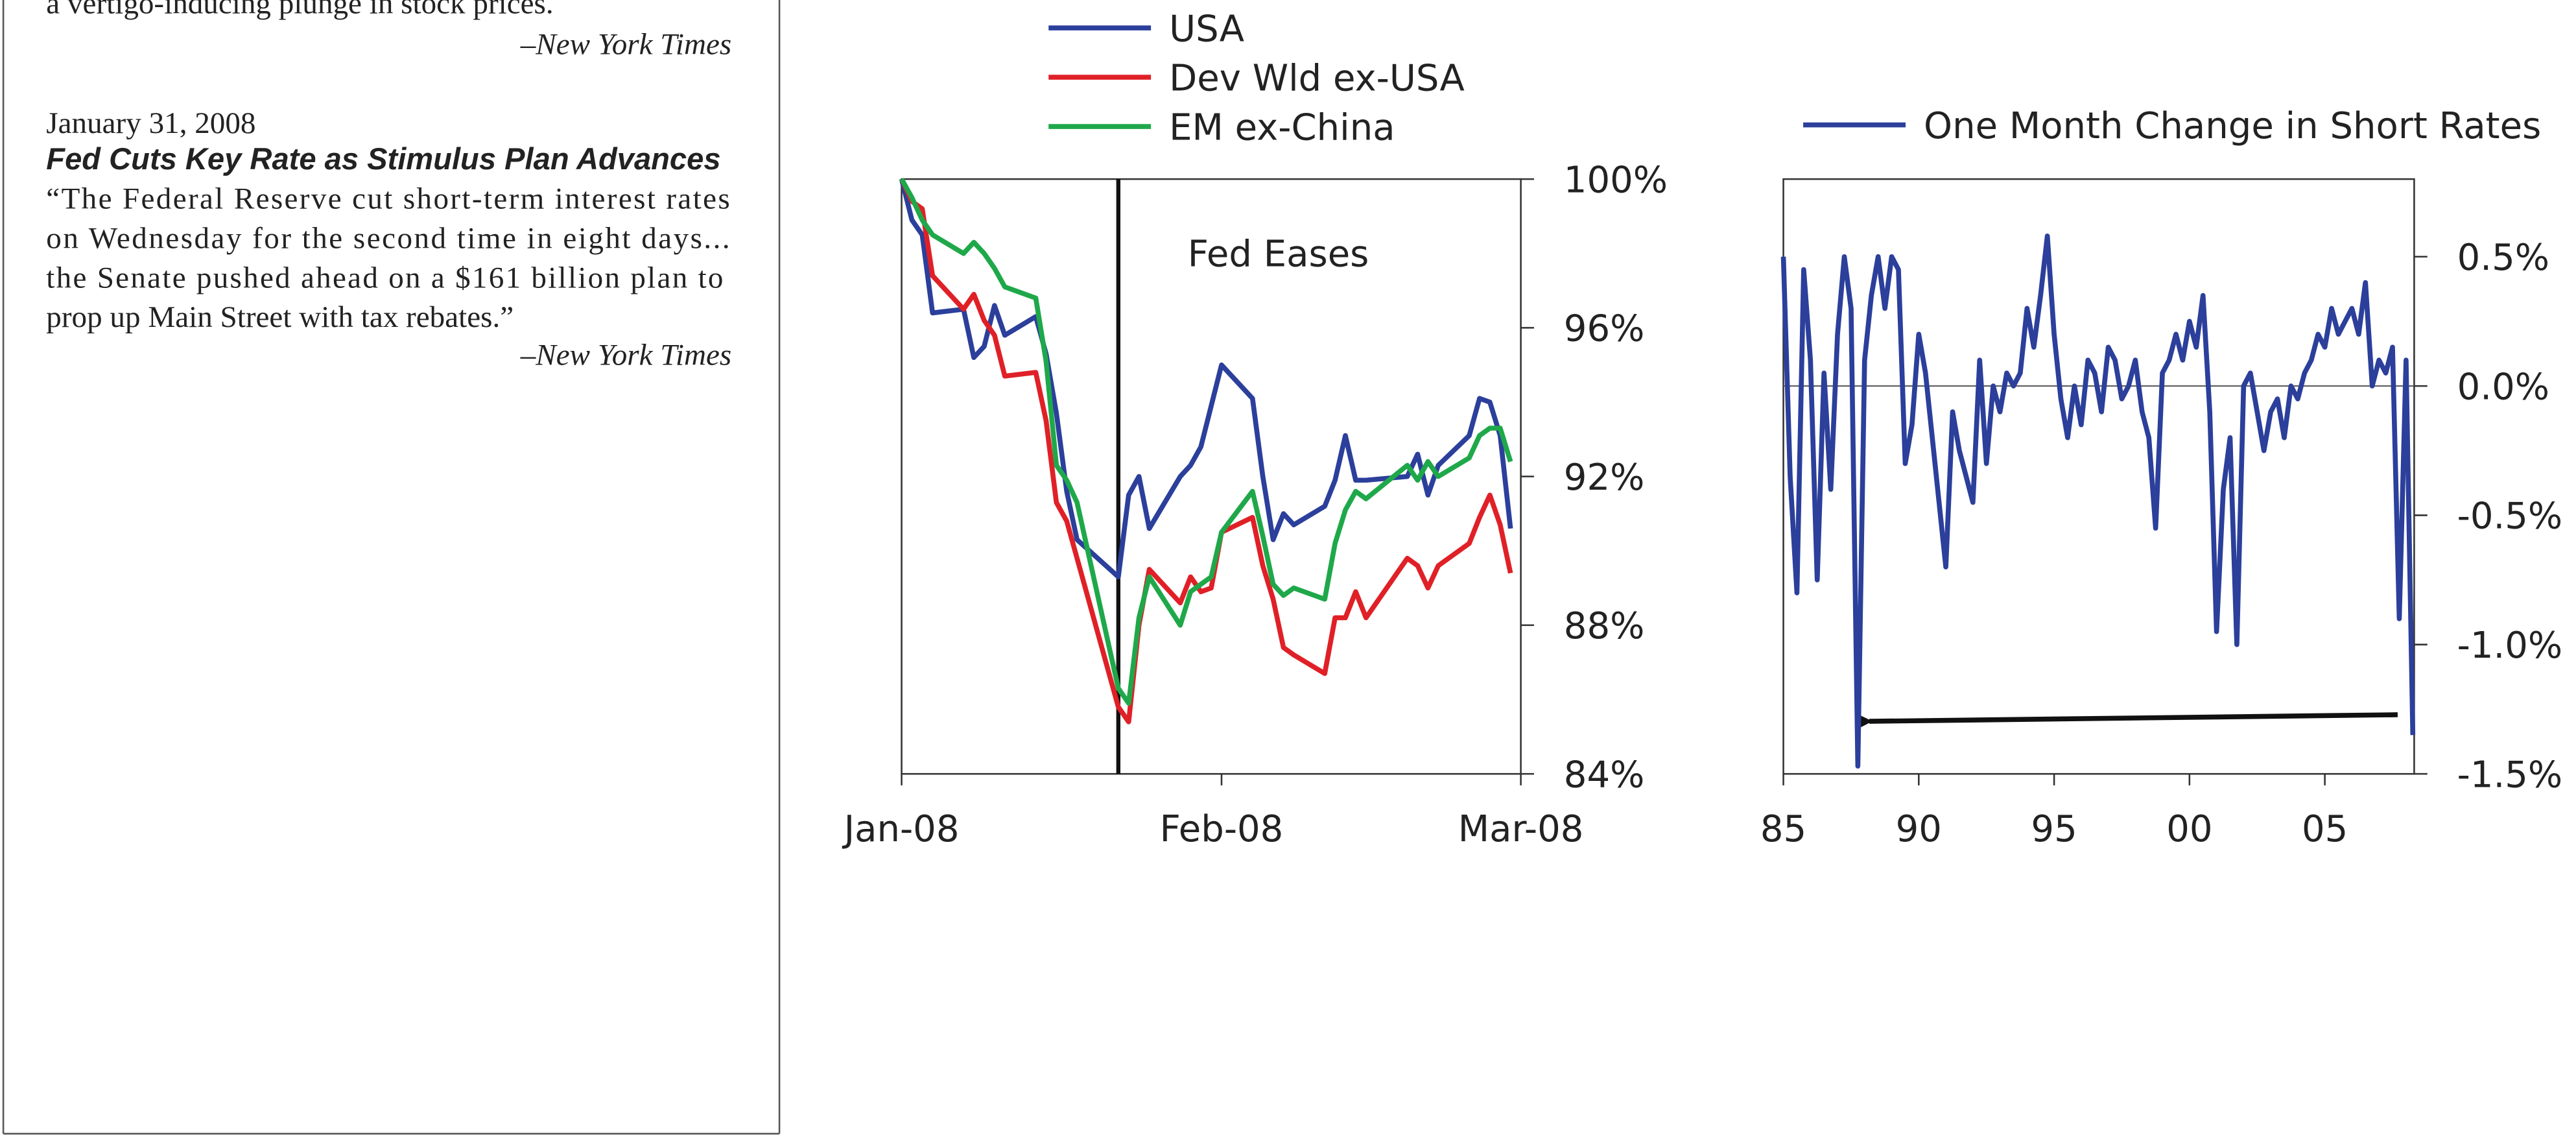  I want to click on y-tick-label: 84%, so click(1605, 775).